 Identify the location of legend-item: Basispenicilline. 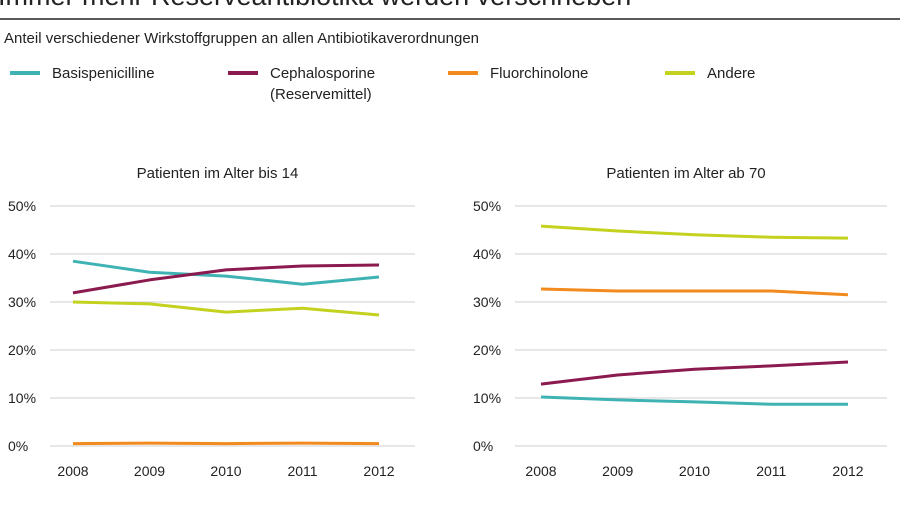
(106, 73).